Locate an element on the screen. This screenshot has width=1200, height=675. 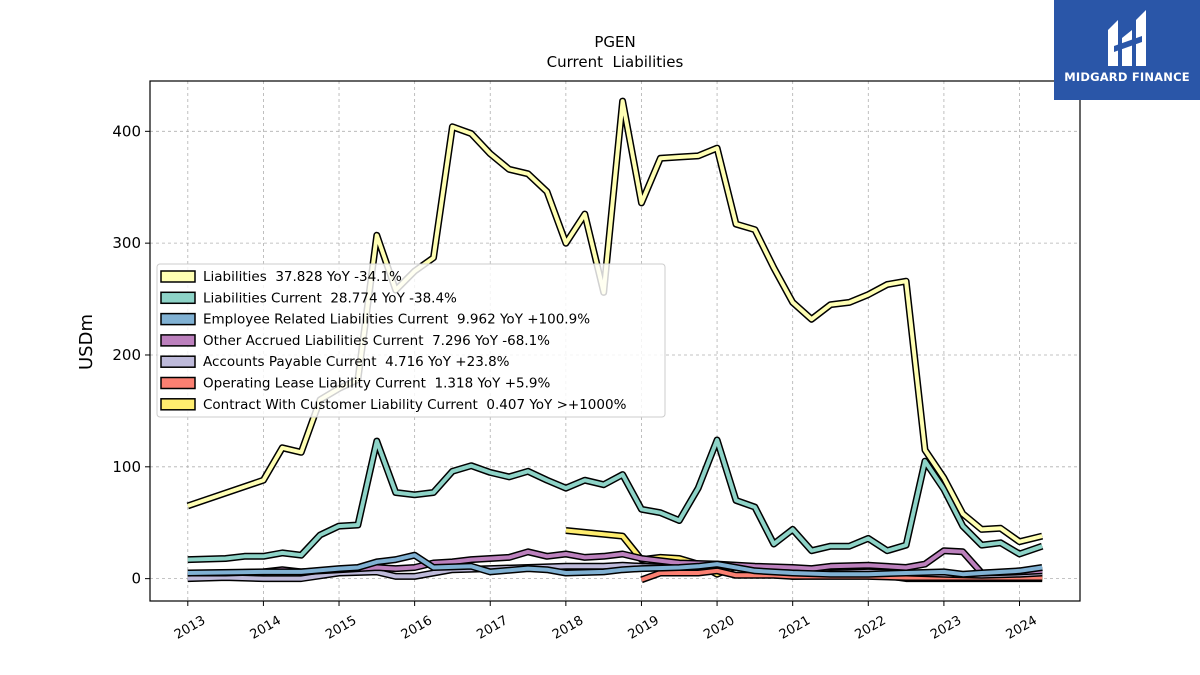
midgard-finance-logo: MIDGARD FINANCE is located at coordinates (1127, 50).